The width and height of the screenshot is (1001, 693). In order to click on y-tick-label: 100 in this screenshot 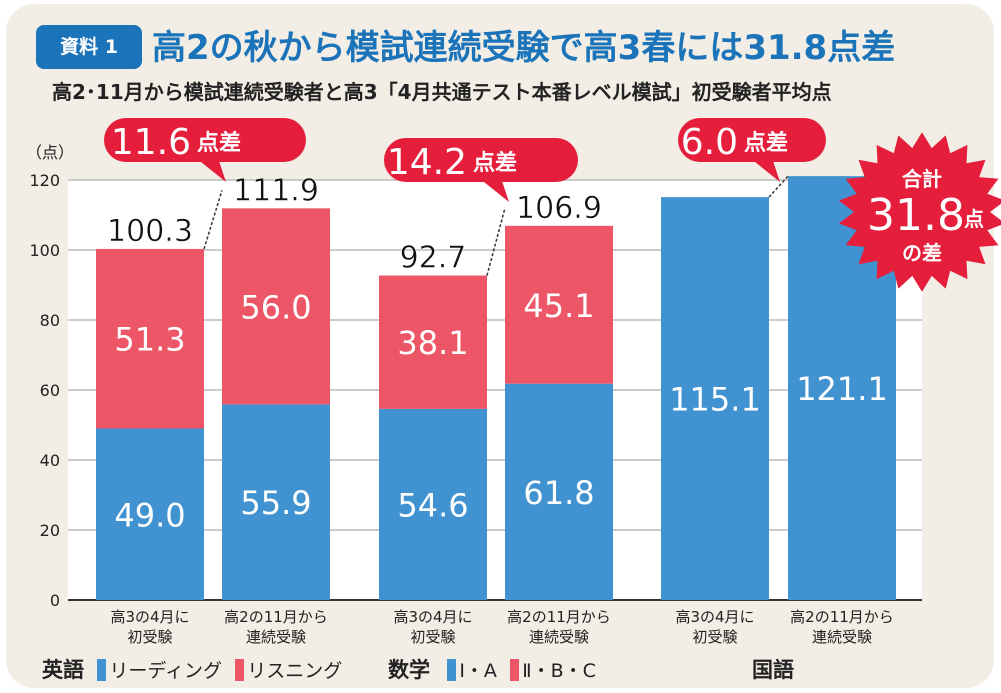, I will do `click(44, 250)`.